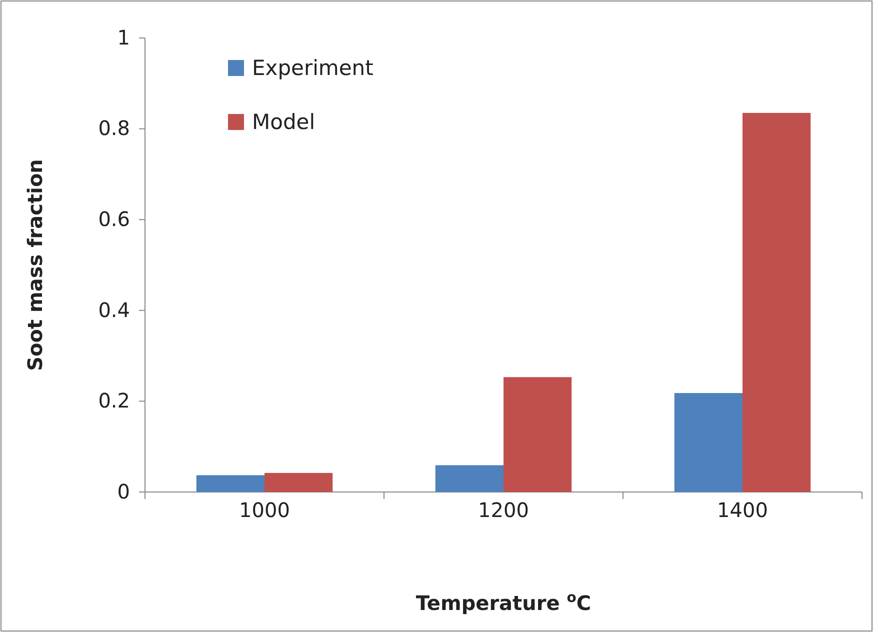 The height and width of the screenshot is (632, 873). Describe the element at coordinates (114, 219) in the screenshot. I see `y-tick-label: 0.6` at that location.